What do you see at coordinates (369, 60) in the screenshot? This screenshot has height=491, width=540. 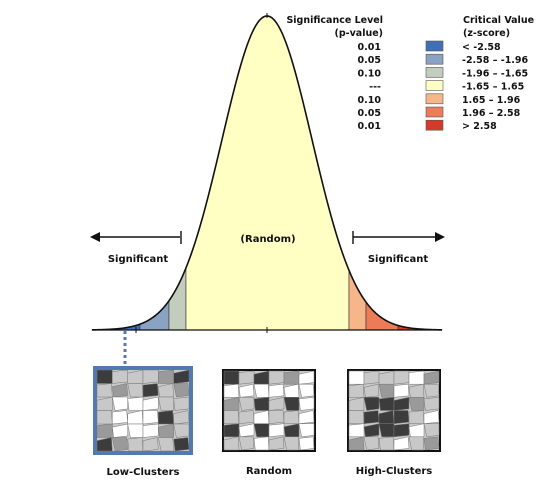 I see `legend-p-value: 0.05` at bounding box center [369, 60].